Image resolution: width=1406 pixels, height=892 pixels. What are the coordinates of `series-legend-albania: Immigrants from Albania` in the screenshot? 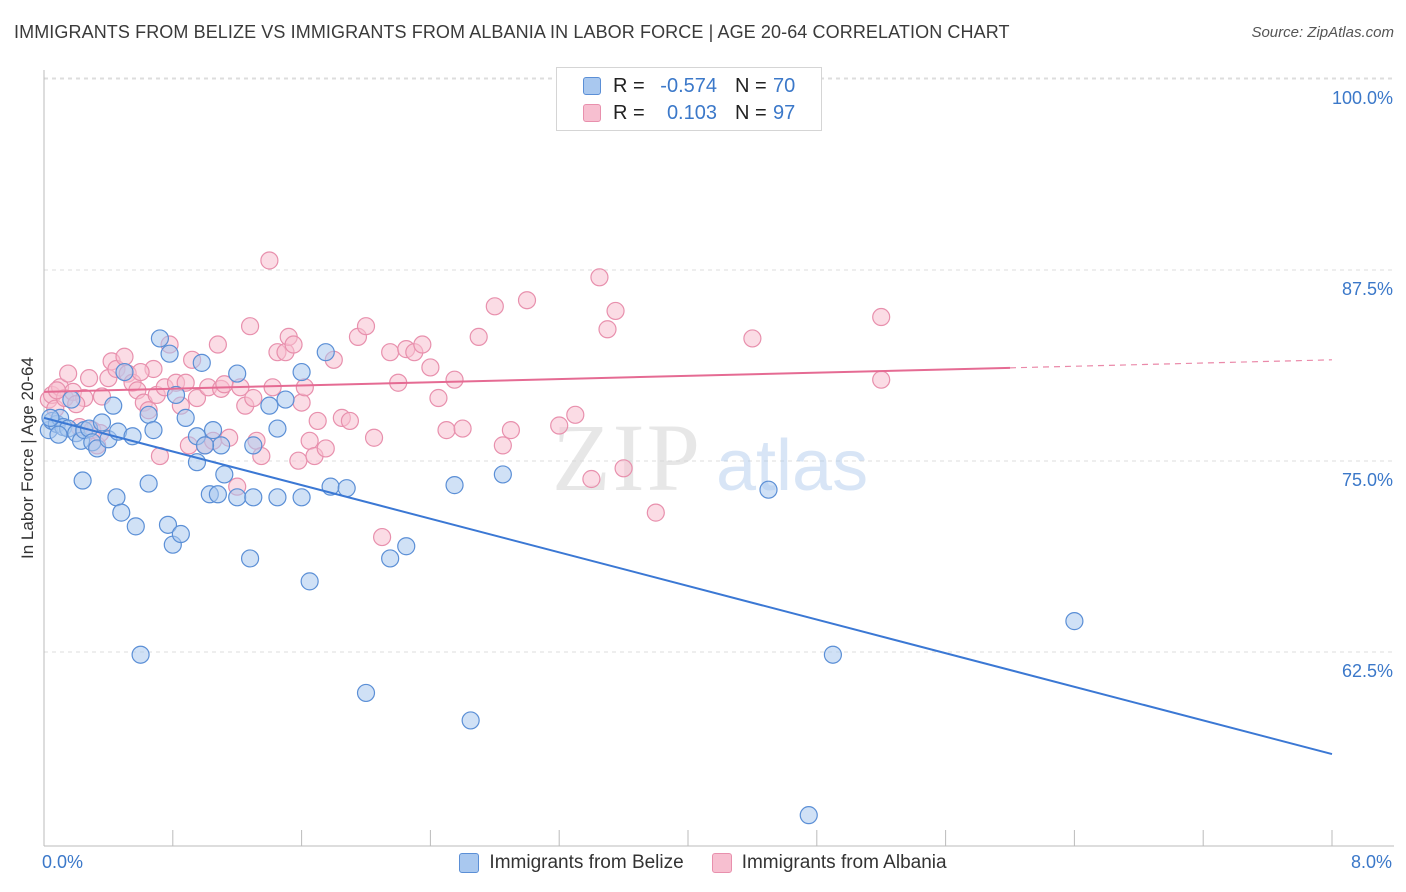 It's located at (829, 863).